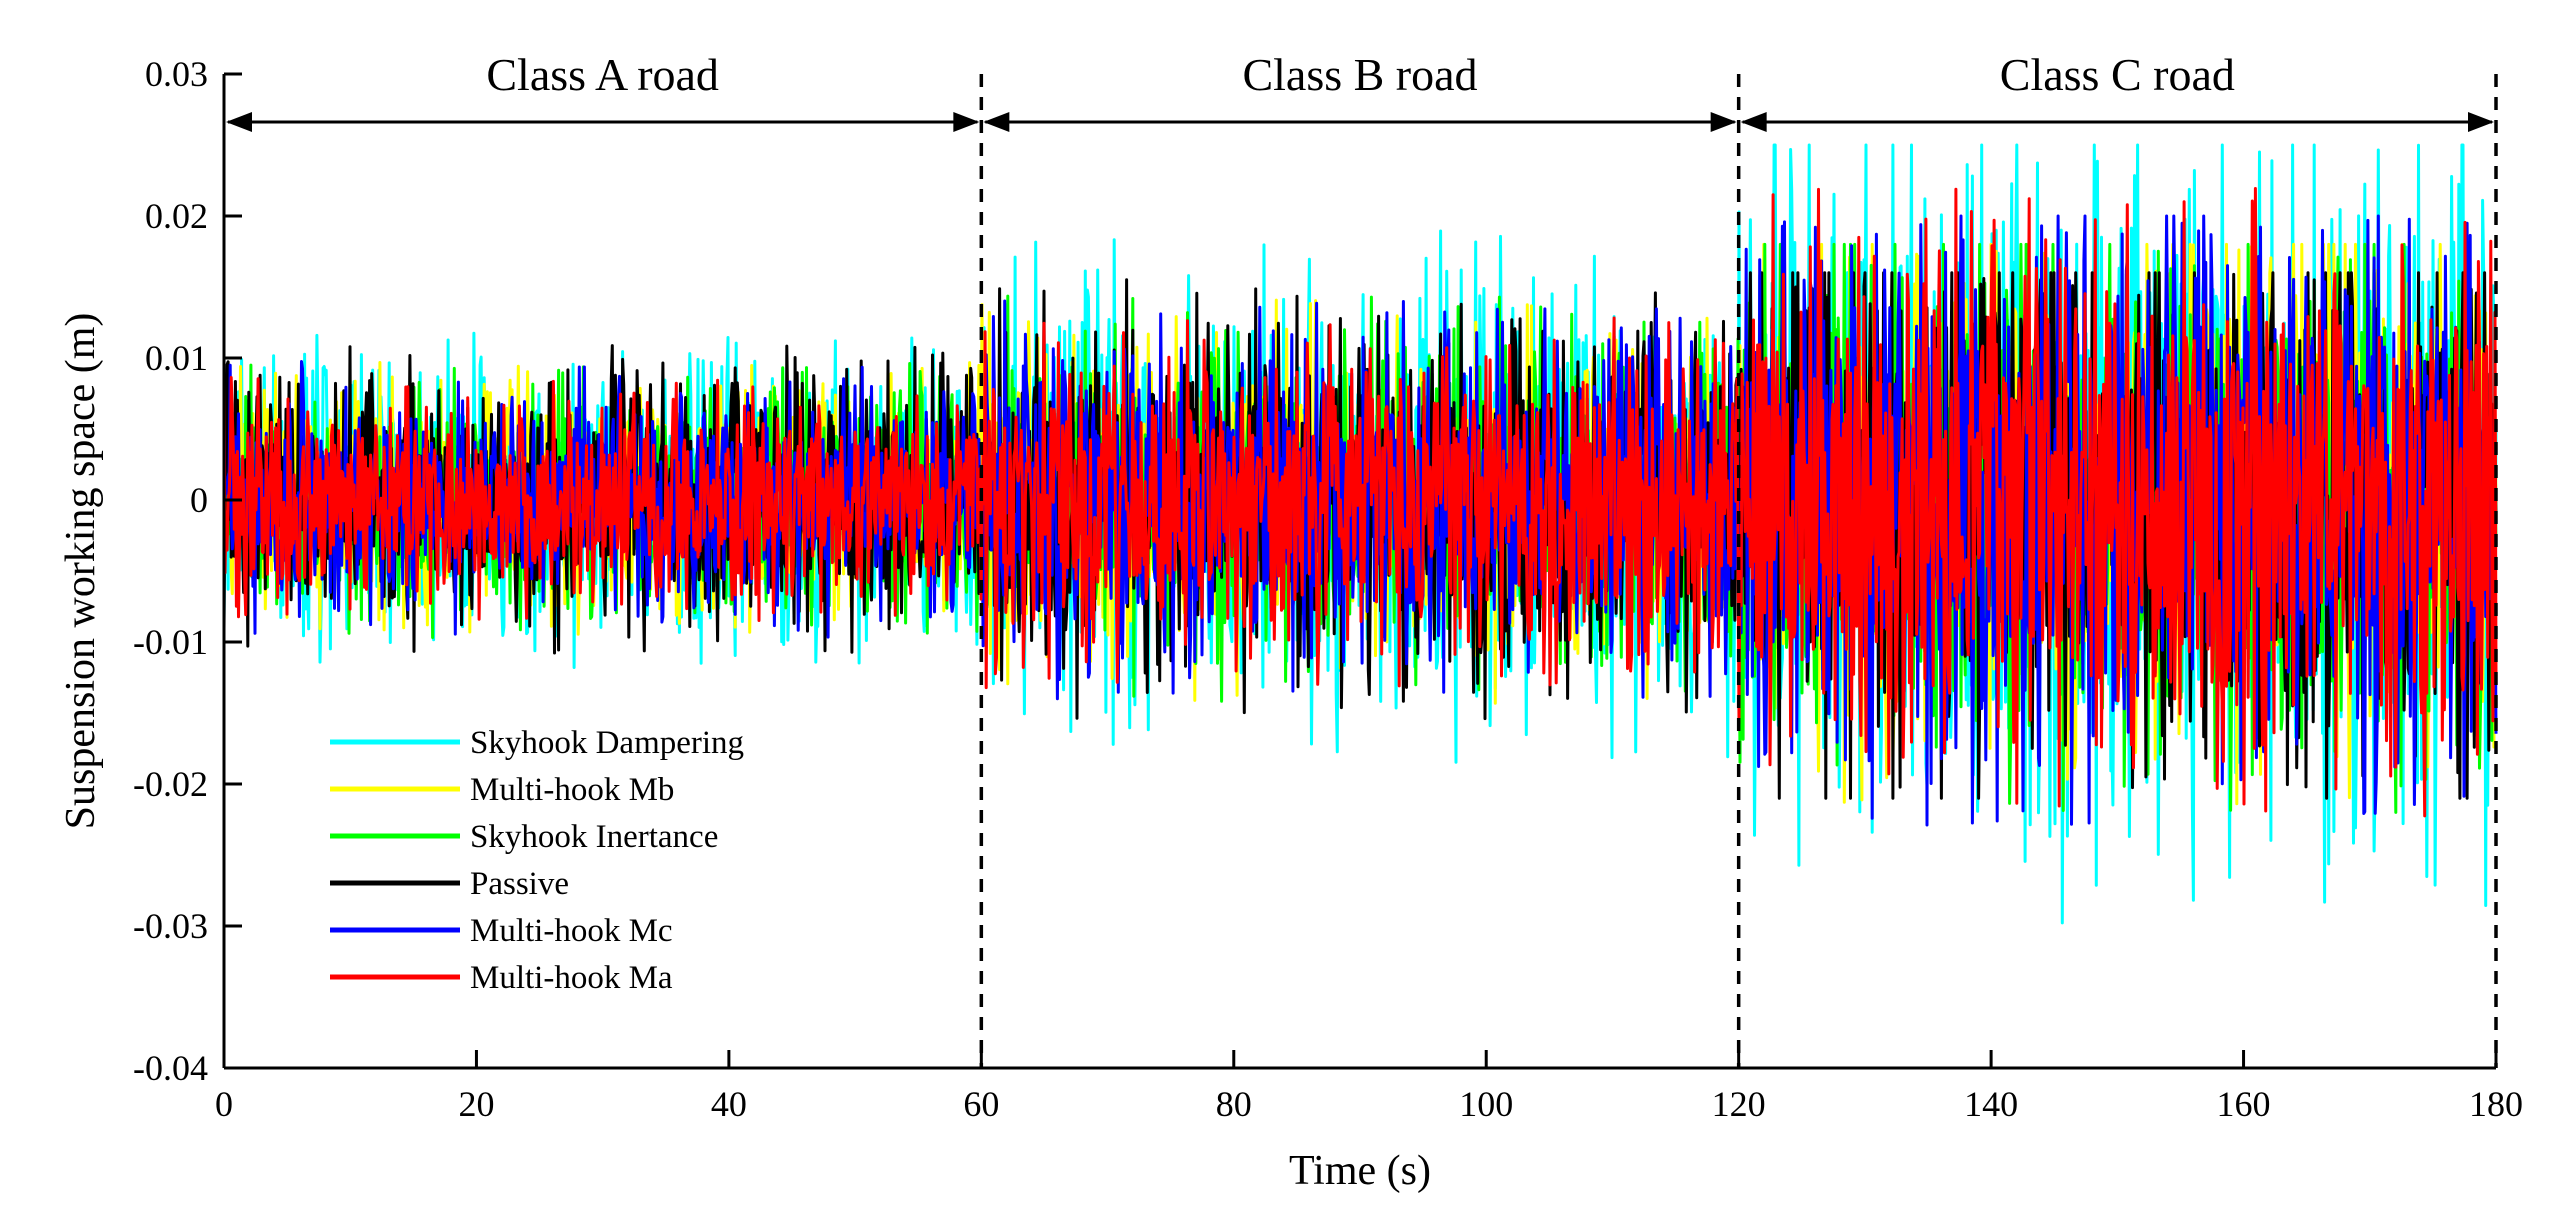  What do you see at coordinates (1486, 1104) in the screenshot?
I see `x-tick-label-100: 100` at bounding box center [1486, 1104].